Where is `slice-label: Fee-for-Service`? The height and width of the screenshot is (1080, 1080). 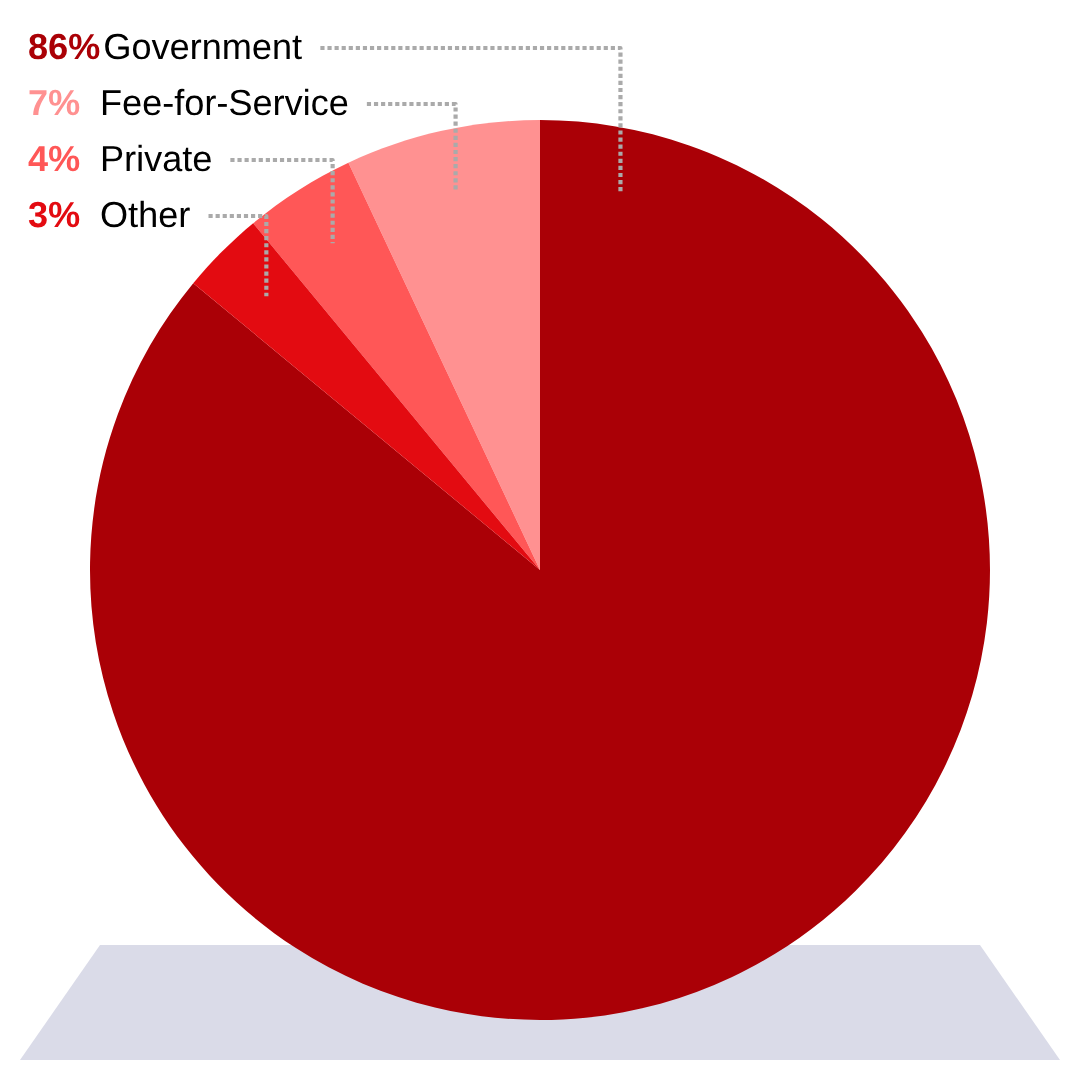 slice-label: Fee-for-Service is located at coordinates (225, 102).